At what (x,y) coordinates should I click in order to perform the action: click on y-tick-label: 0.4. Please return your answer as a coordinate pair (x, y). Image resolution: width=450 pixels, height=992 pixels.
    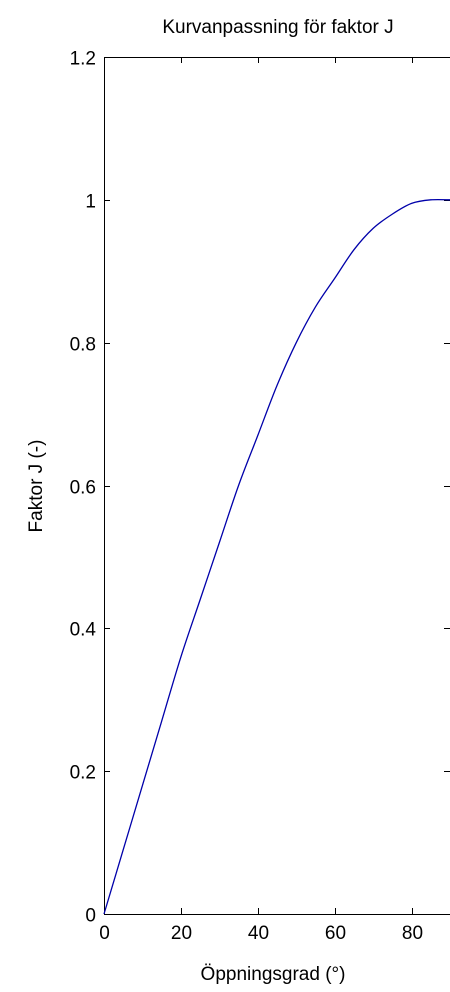
    Looking at the image, I should click on (83, 630).